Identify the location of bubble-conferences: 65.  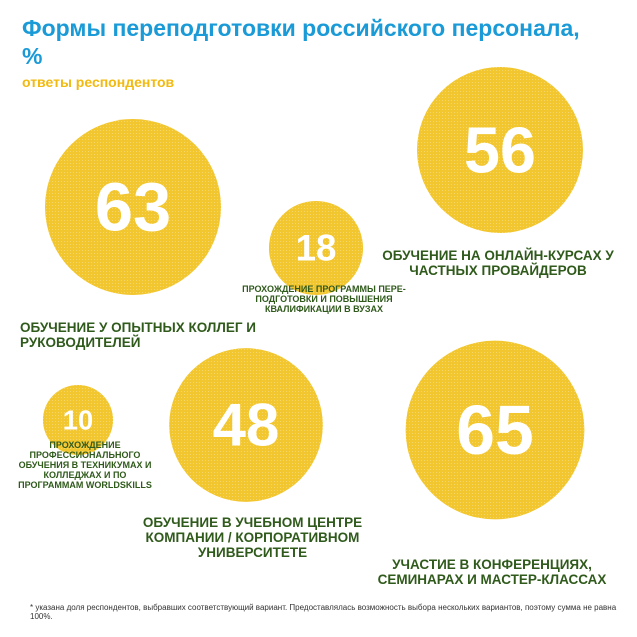
(495, 430).